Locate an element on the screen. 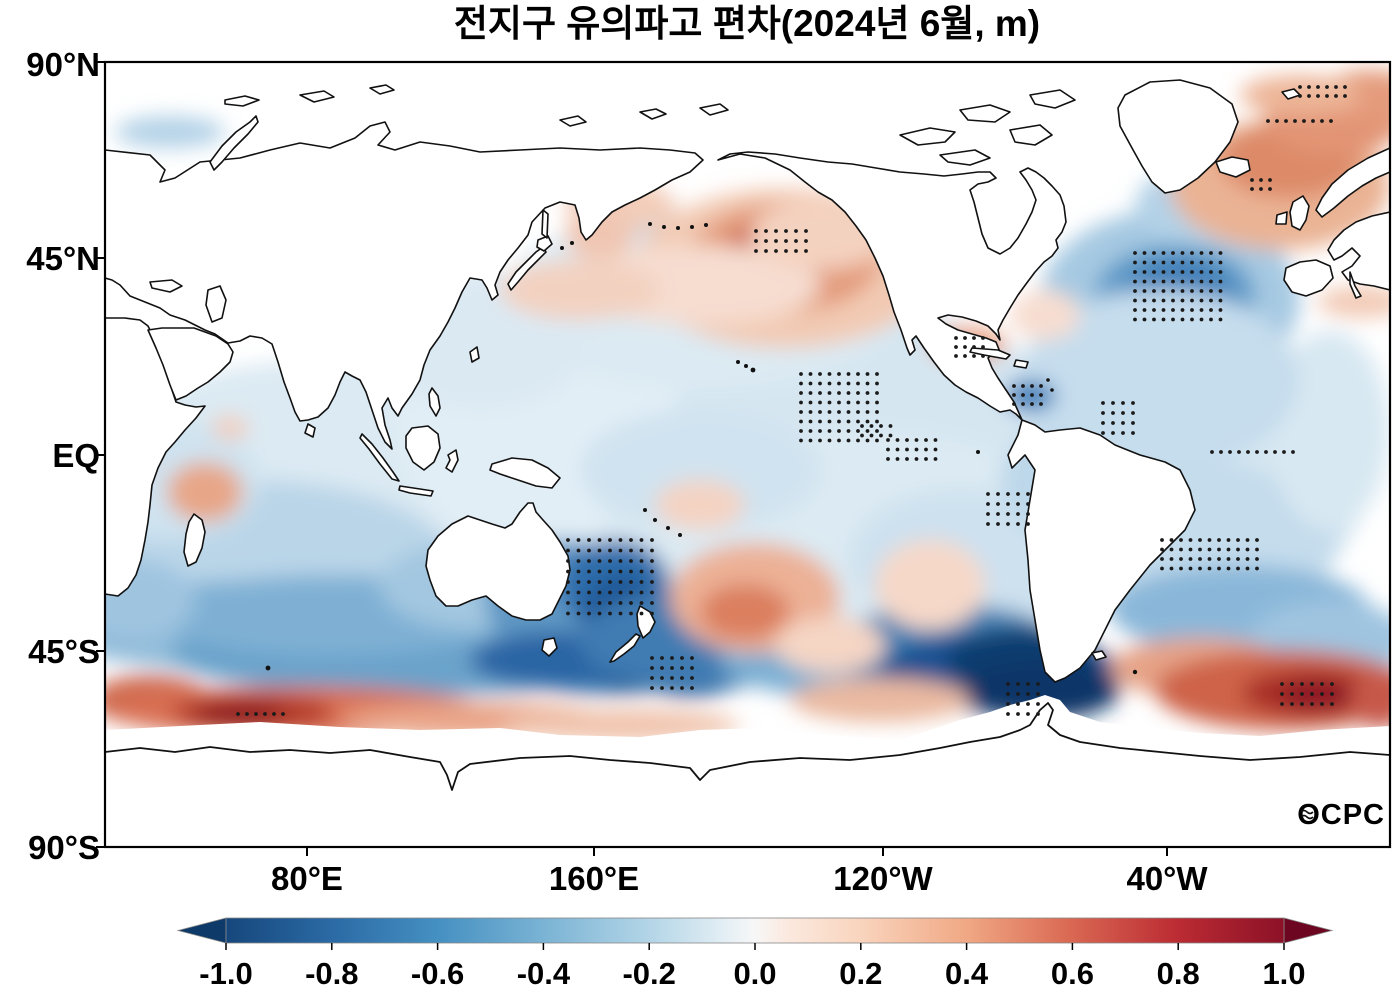 This screenshot has height=1003, width=1400. scandinavia is located at coordinates (1352, 182).